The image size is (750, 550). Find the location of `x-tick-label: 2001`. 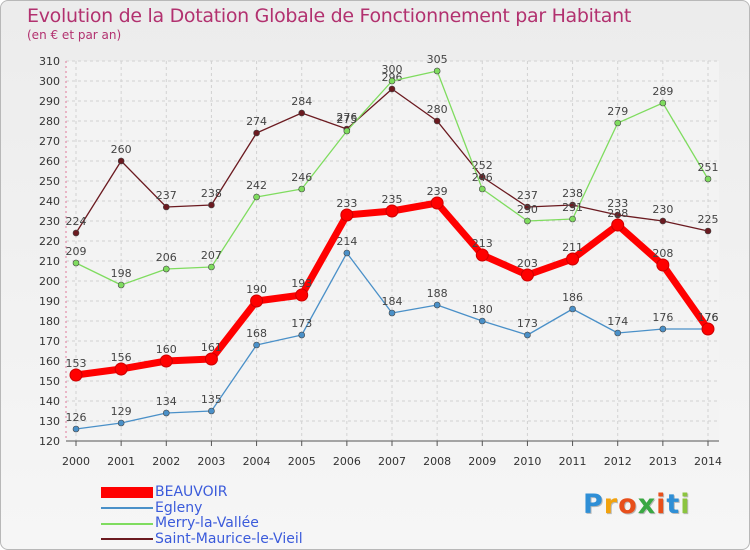

x-tick-label: 2001 is located at coordinates (121, 461).